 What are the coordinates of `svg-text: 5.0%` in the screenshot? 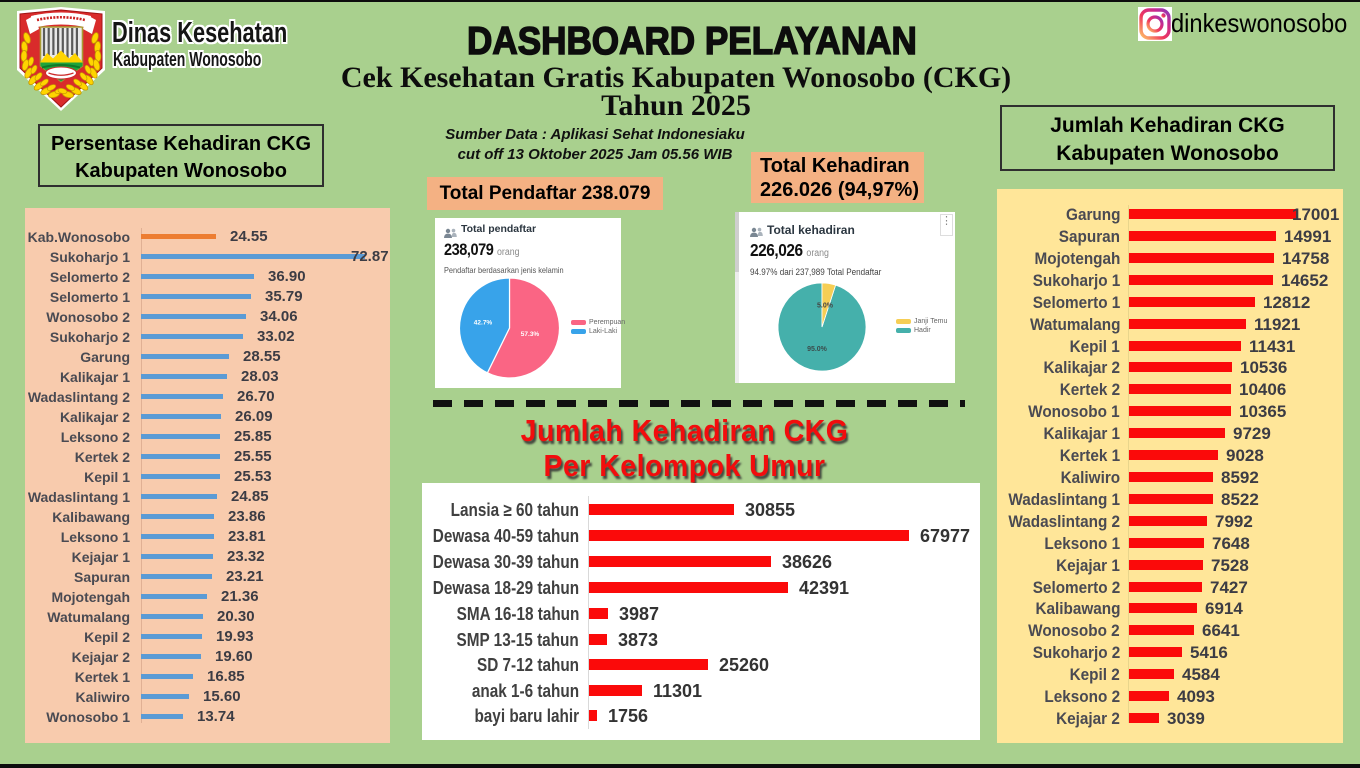 It's located at (825, 306).